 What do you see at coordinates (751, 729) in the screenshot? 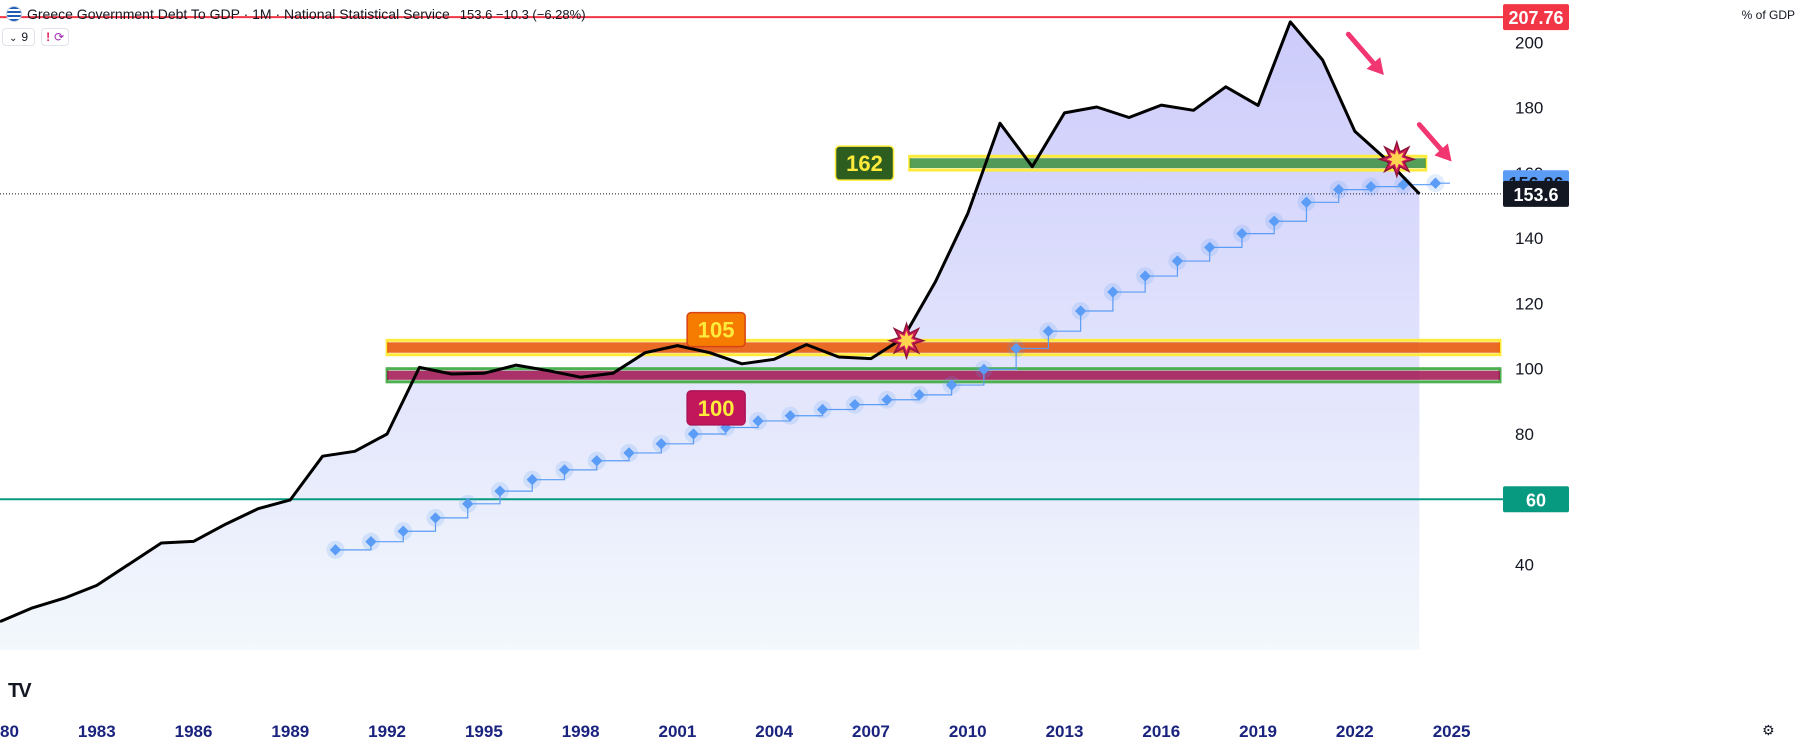
I see `time-axis` at bounding box center [751, 729].